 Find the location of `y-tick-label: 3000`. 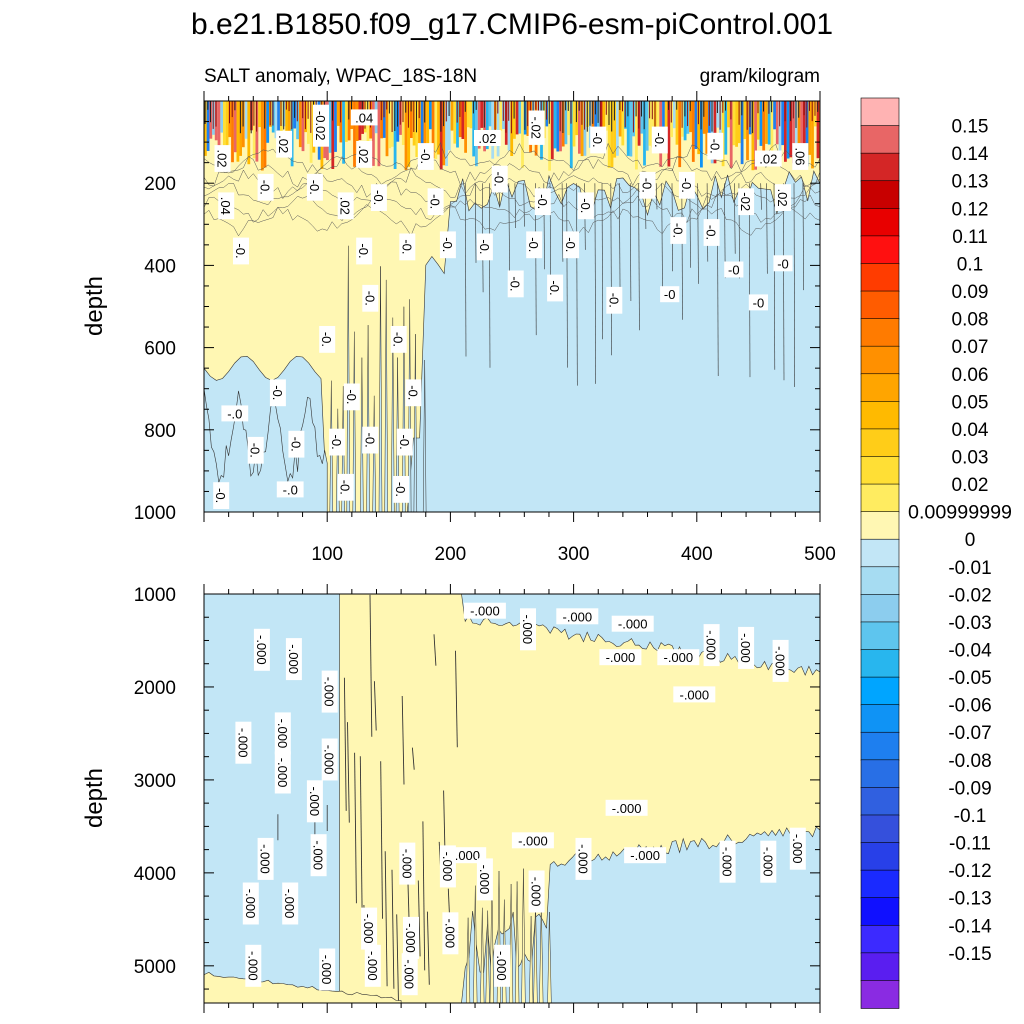

y-tick-label: 3000 is located at coordinates (155, 781).